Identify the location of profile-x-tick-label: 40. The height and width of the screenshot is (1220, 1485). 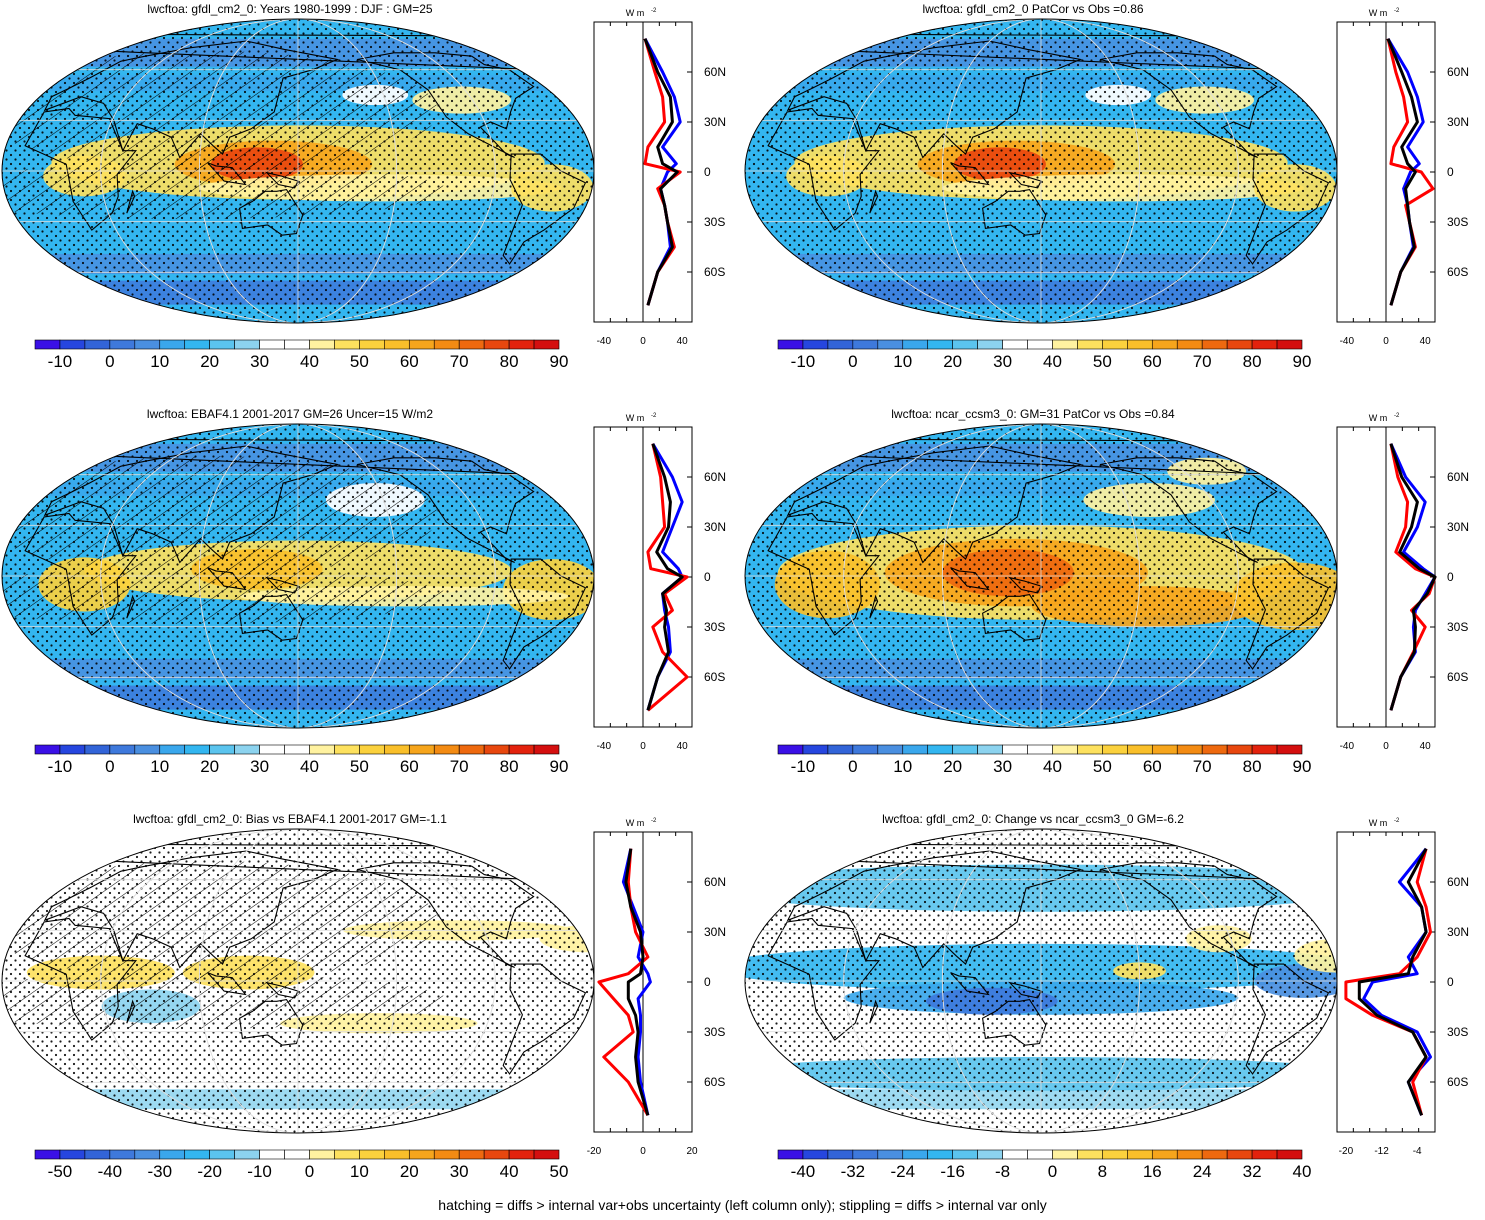
(1426, 341).